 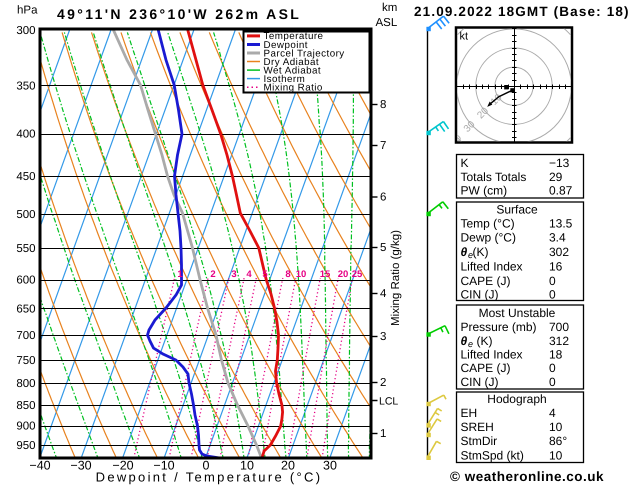 What do you see at coordinates (25, 249) in the screenshot?
I see `svg-text: 550` at bounding box center [25, 249].